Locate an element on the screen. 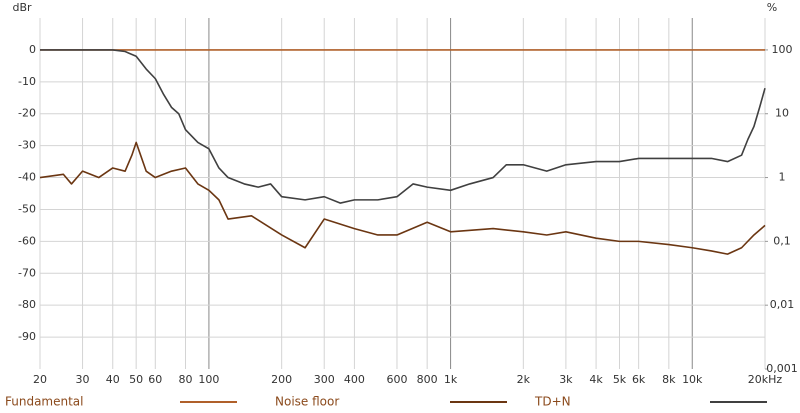 The width and height of the screenshot is (800, 413). x-tick-label: 50 is located at coordinates (136, 379).